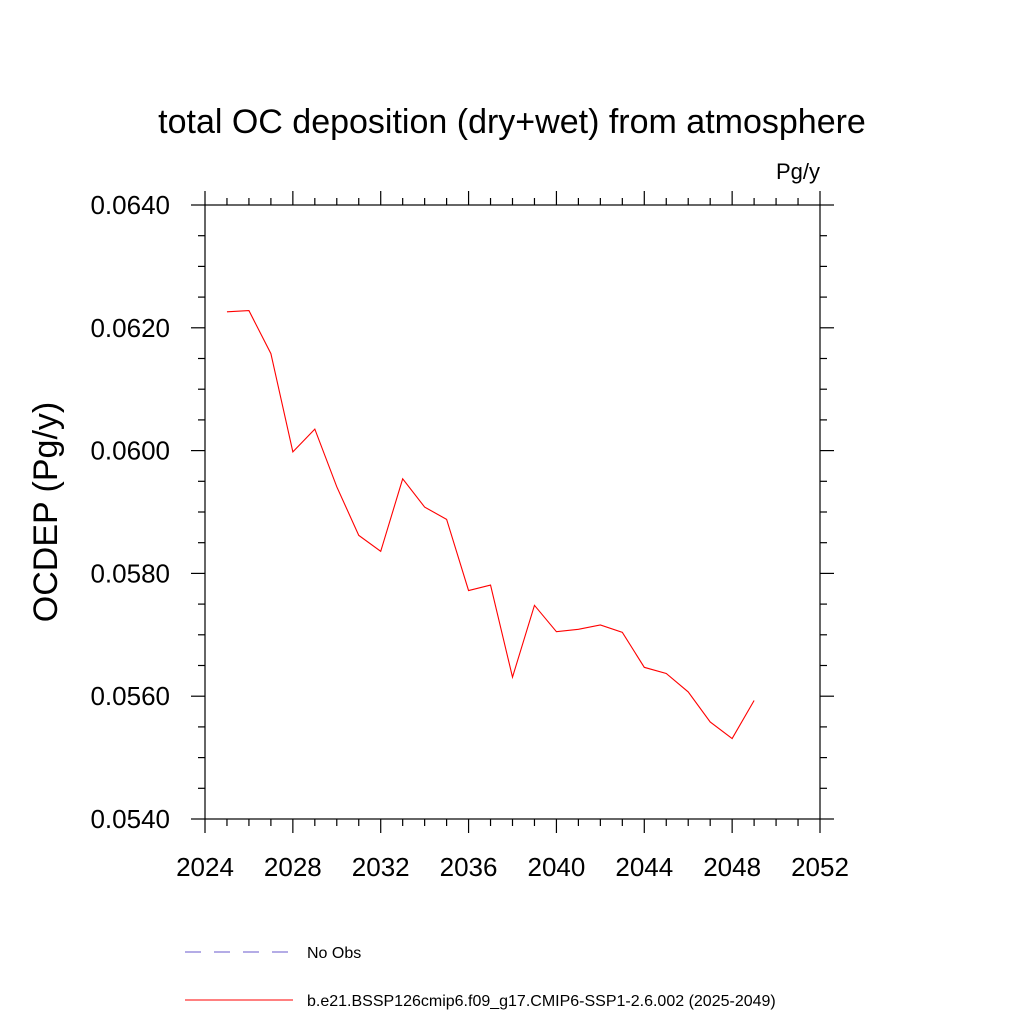 The height and width of the screenshot is (1024, 1024). What do you see at coordinates (557, 867) in the screenshot?
I see `x-tick-label: 2040` at bounding box center [557, 867].